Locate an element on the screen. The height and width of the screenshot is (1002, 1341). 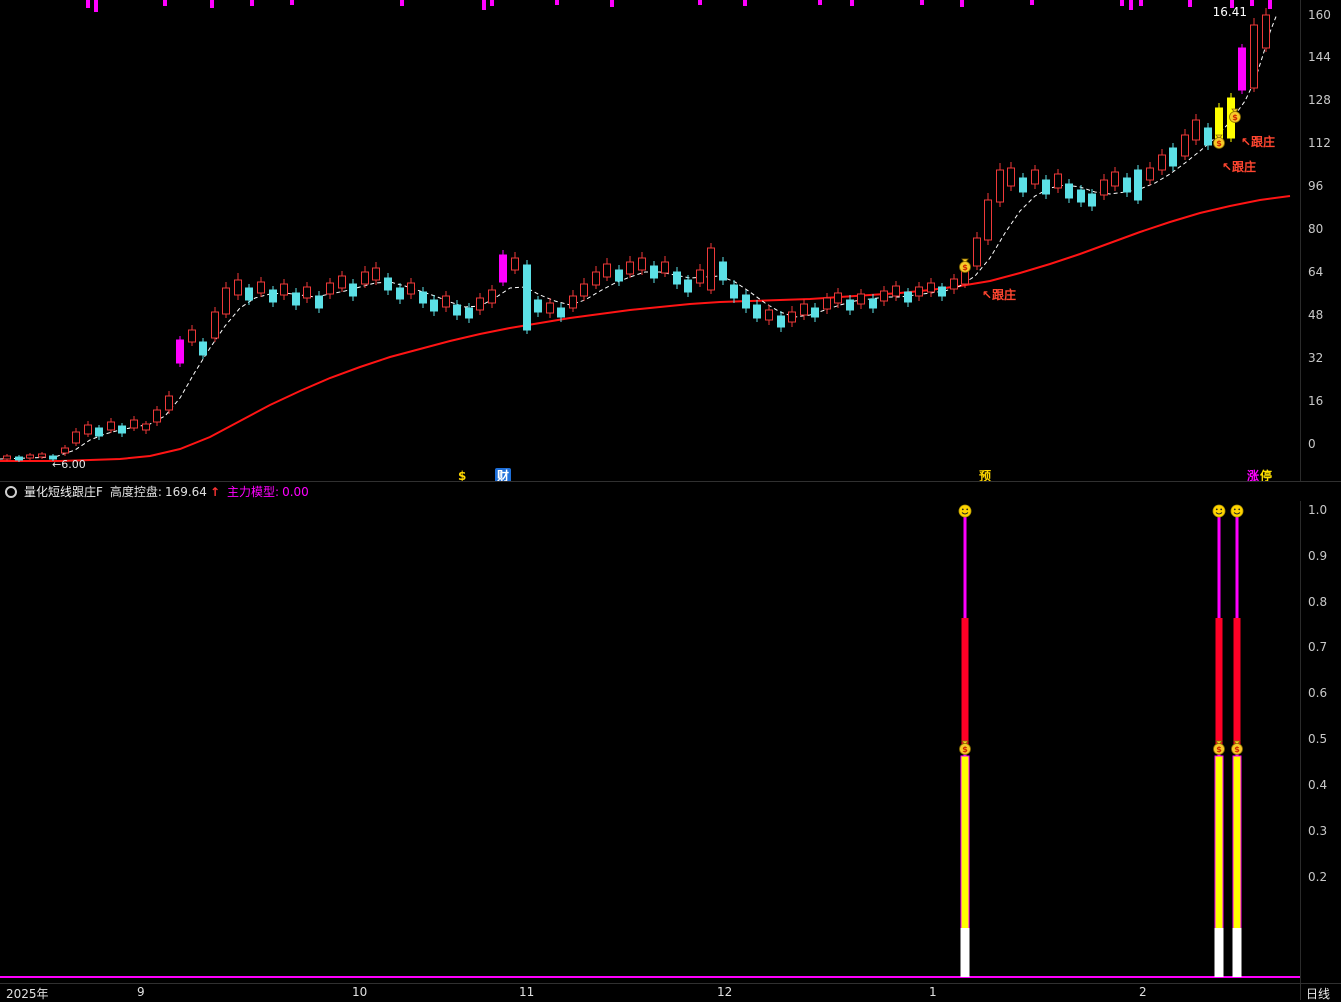
event-marker-badge is located at coordinates (503, 475).